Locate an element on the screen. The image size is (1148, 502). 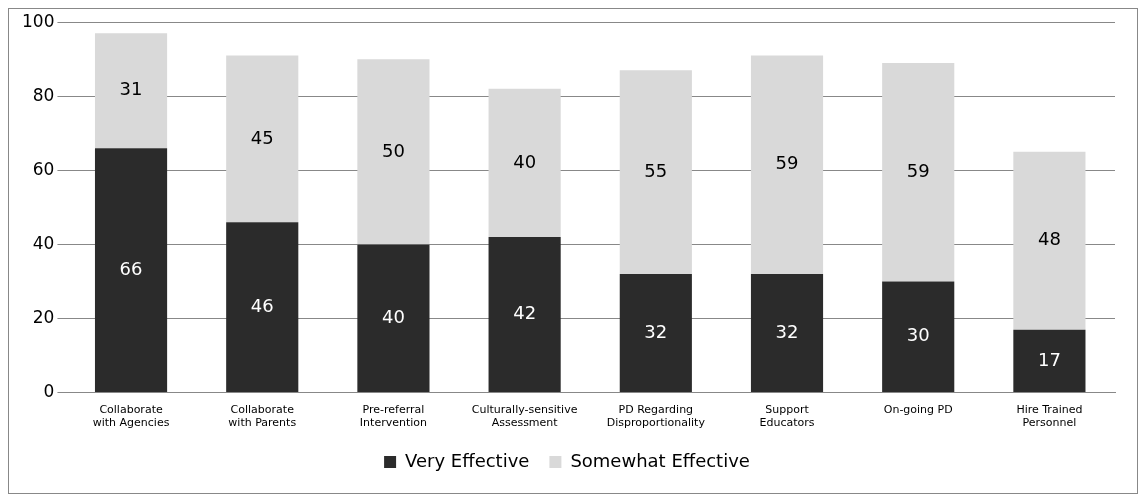
data-label: 17 is located at coordinates (1049, 359).